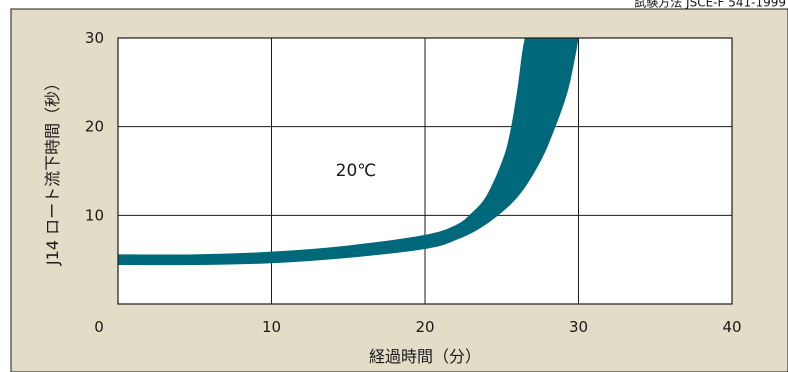  What do you see at coordinates (731, 327) in the screenshot?
I see `x-tick-label-4: 40` at bounding box center [731, 327].